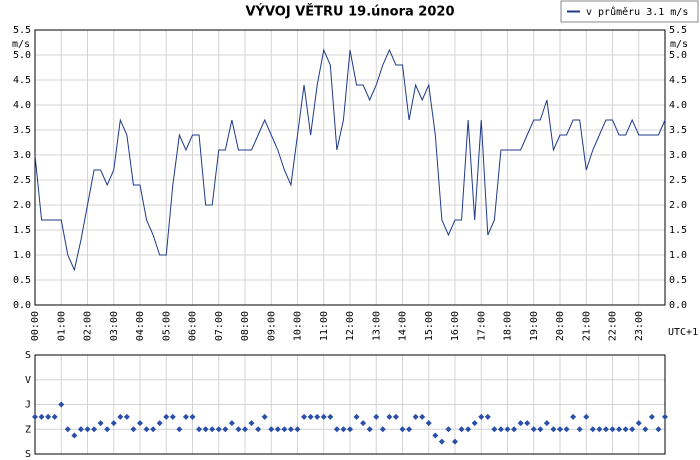 The height and width of the screenshot is (460, 700). I want to click on x-tick-label: 06:00, so click(193, 326).